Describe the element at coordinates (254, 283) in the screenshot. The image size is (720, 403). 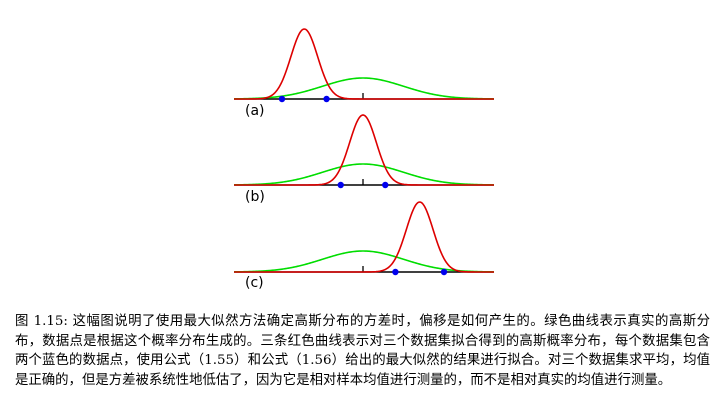
I see `panel-label-c: (c)` at that location.